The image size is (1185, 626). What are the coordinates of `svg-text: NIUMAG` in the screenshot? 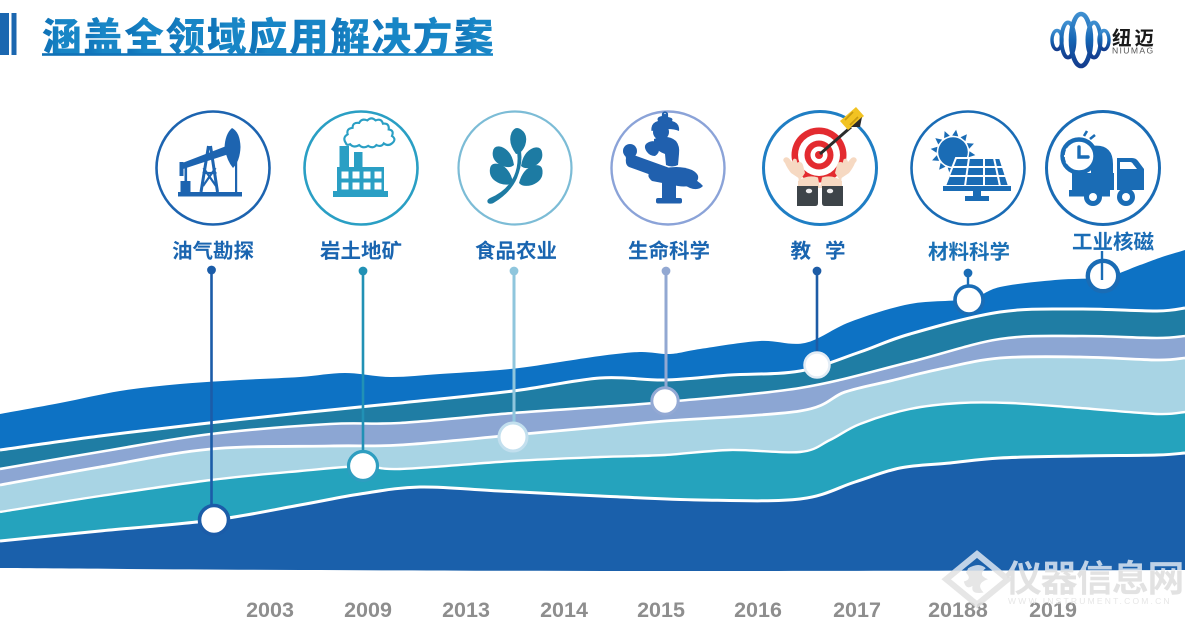 It's located at (1133, 51).